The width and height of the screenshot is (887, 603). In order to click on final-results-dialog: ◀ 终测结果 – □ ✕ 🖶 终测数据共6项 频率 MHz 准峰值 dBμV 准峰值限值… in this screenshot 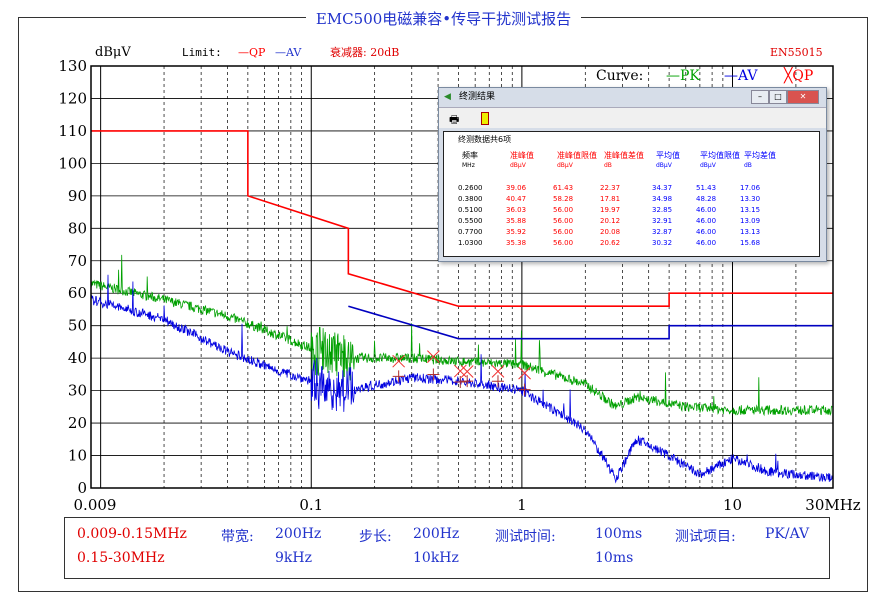, I will do `click(632, 174)`.